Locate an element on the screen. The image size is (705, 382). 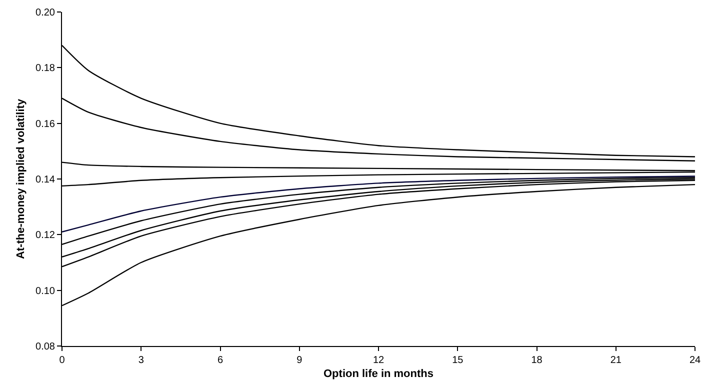
x-tick-label: 12 is located at coordinates (378, 360).